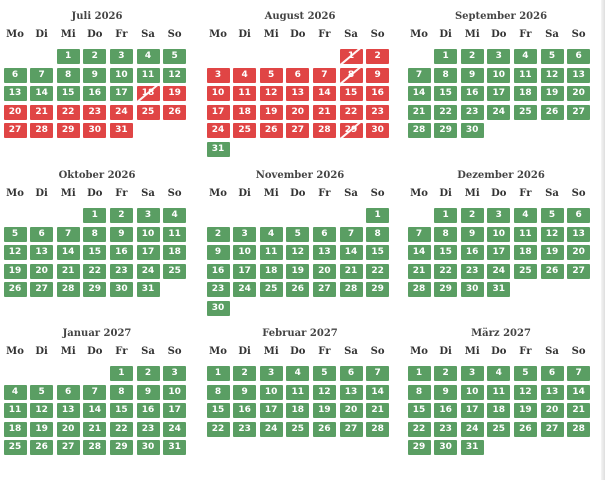 The image size is (605, 480). What do you see at coordinates (175, 94) in the screenshot?
I see `booked-day: 19` at bounding box center [175, 94].